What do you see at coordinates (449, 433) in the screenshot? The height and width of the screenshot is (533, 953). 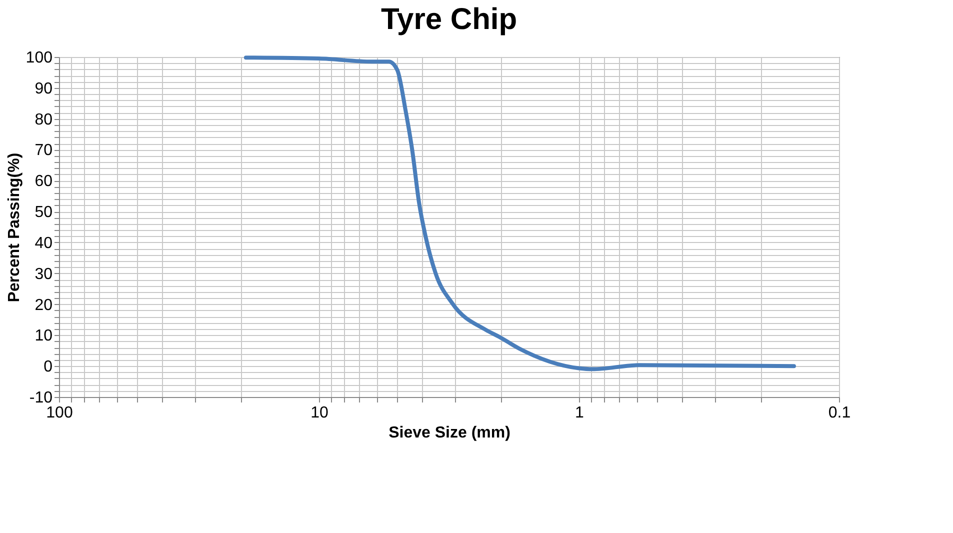 I see `x-axis-title: Sieve Size (mm)` at bounding box center [449, 433].